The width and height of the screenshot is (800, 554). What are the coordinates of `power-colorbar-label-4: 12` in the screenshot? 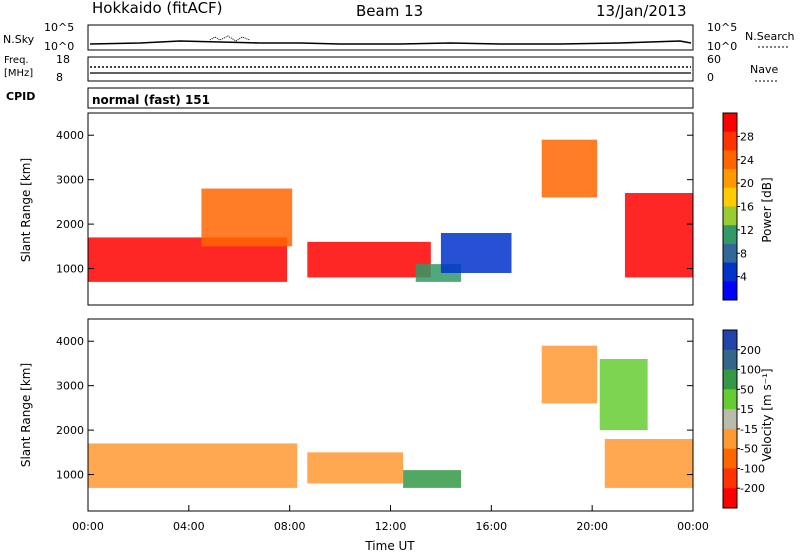 It's located at (747, 230).